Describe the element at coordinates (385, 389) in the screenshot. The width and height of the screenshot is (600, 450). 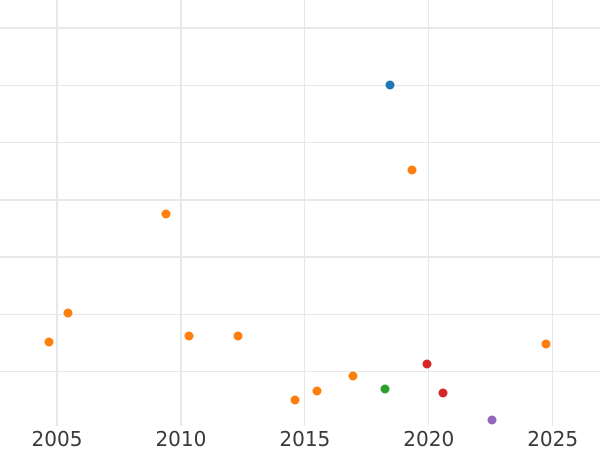
I see `data-point-green` at that location.